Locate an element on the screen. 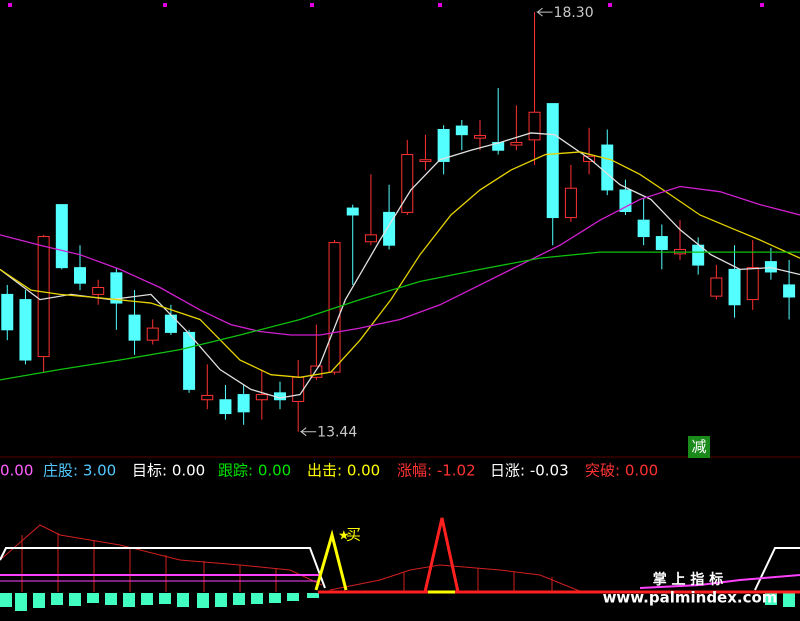 This screenshot has width=800, height=621. signal-text: 减 is located at coordinates (698, 447).